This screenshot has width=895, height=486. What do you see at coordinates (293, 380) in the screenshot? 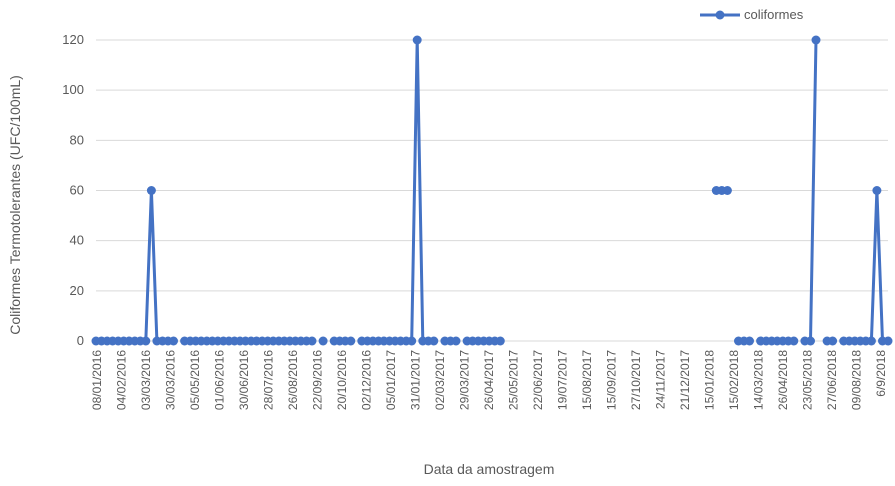
I see `x-tick-label: 26/08/2016` at bounding box center [293, 380].